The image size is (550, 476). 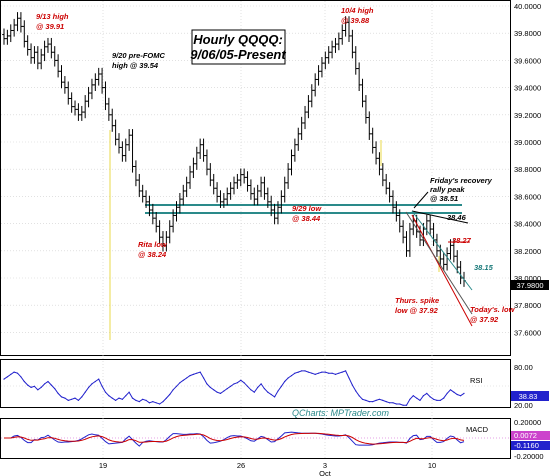 I want to click on annotation-todays-low-l2: @ 37.92, so click(x=484, y=319).